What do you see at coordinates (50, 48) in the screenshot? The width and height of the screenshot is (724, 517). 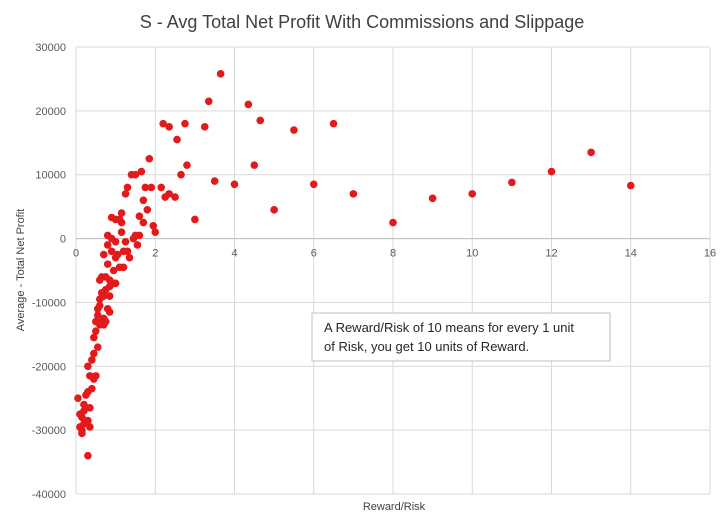 I see `y-tick-label: 30000` at bounding box center [50, 48].